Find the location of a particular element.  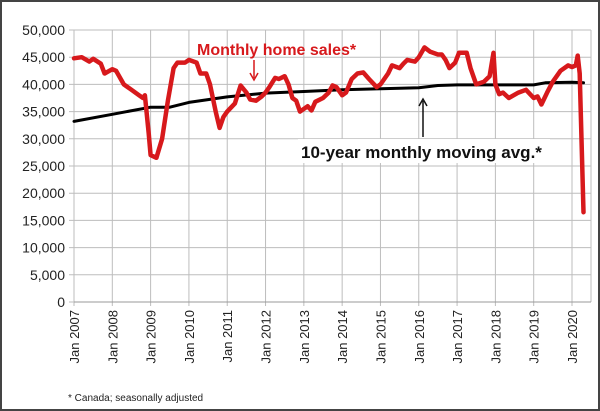

y-tick-label: 10,000 is located at coordinates (43, 248).